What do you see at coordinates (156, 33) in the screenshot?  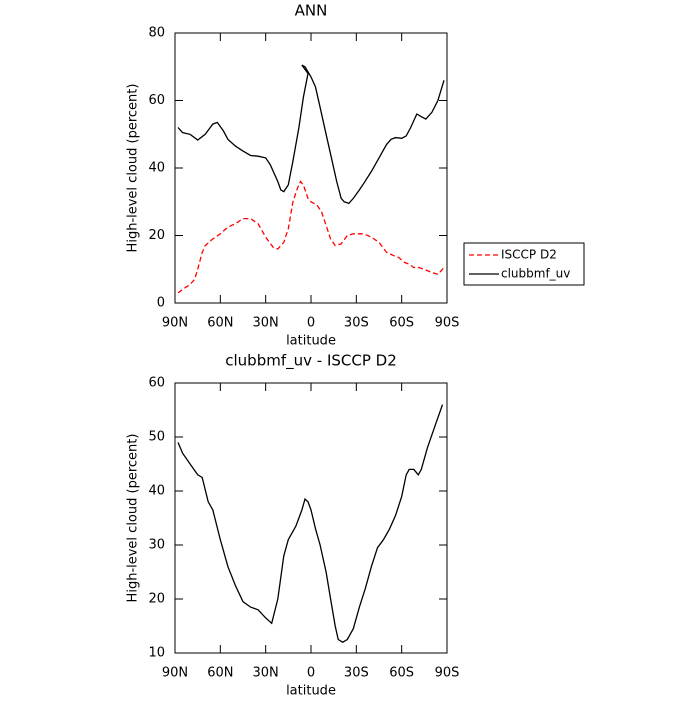 I see `y-tick-label: 80` at bounding box center [156, 33].